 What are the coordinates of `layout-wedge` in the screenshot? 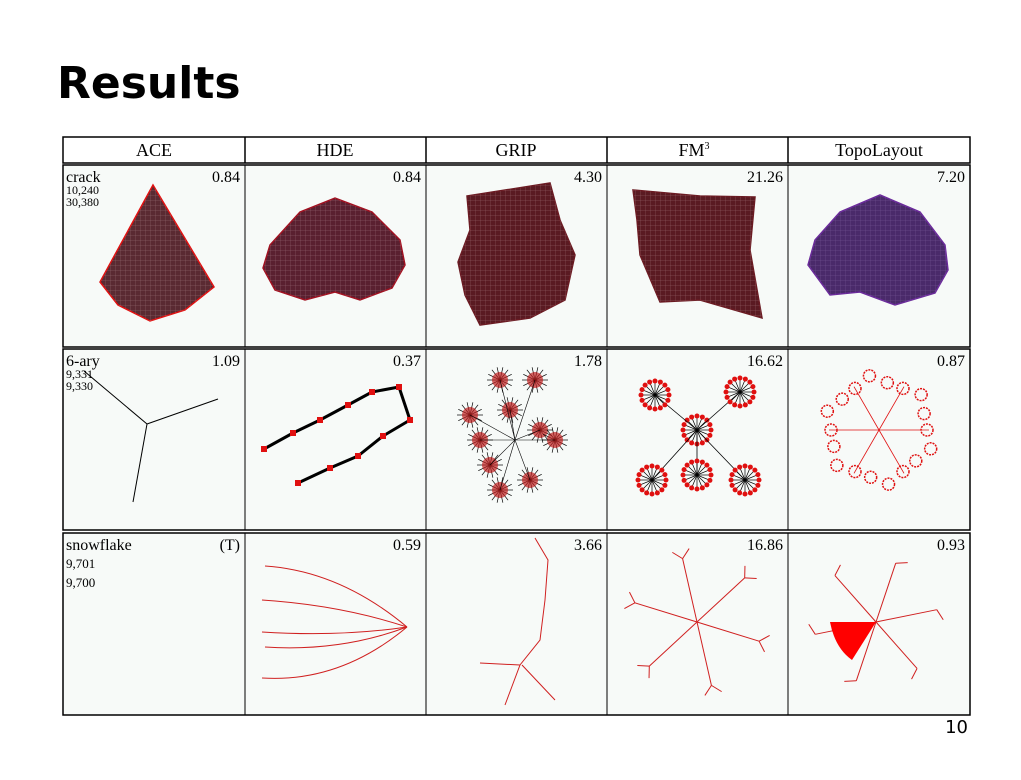 It's located at (853, 641).